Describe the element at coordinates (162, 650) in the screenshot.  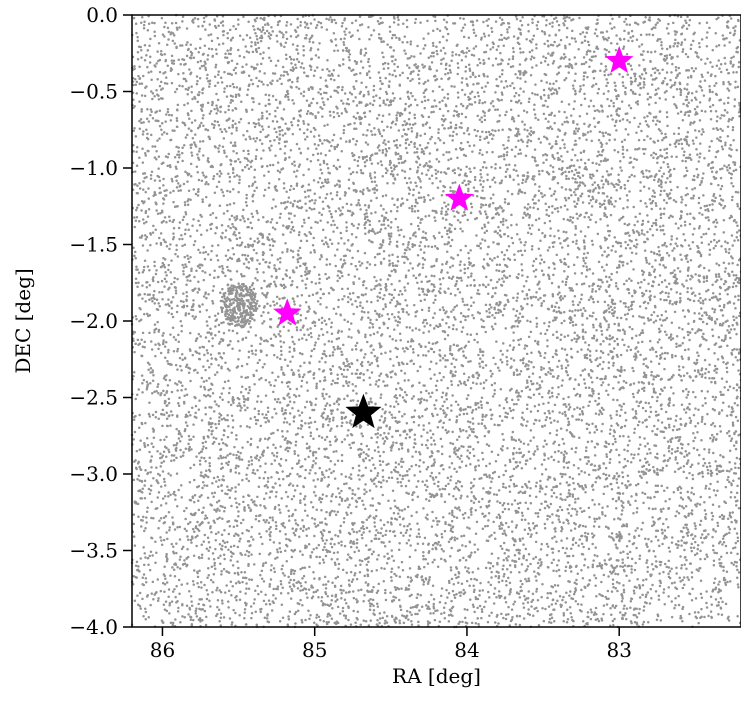
I see `x-tick-label: 86` at that location.